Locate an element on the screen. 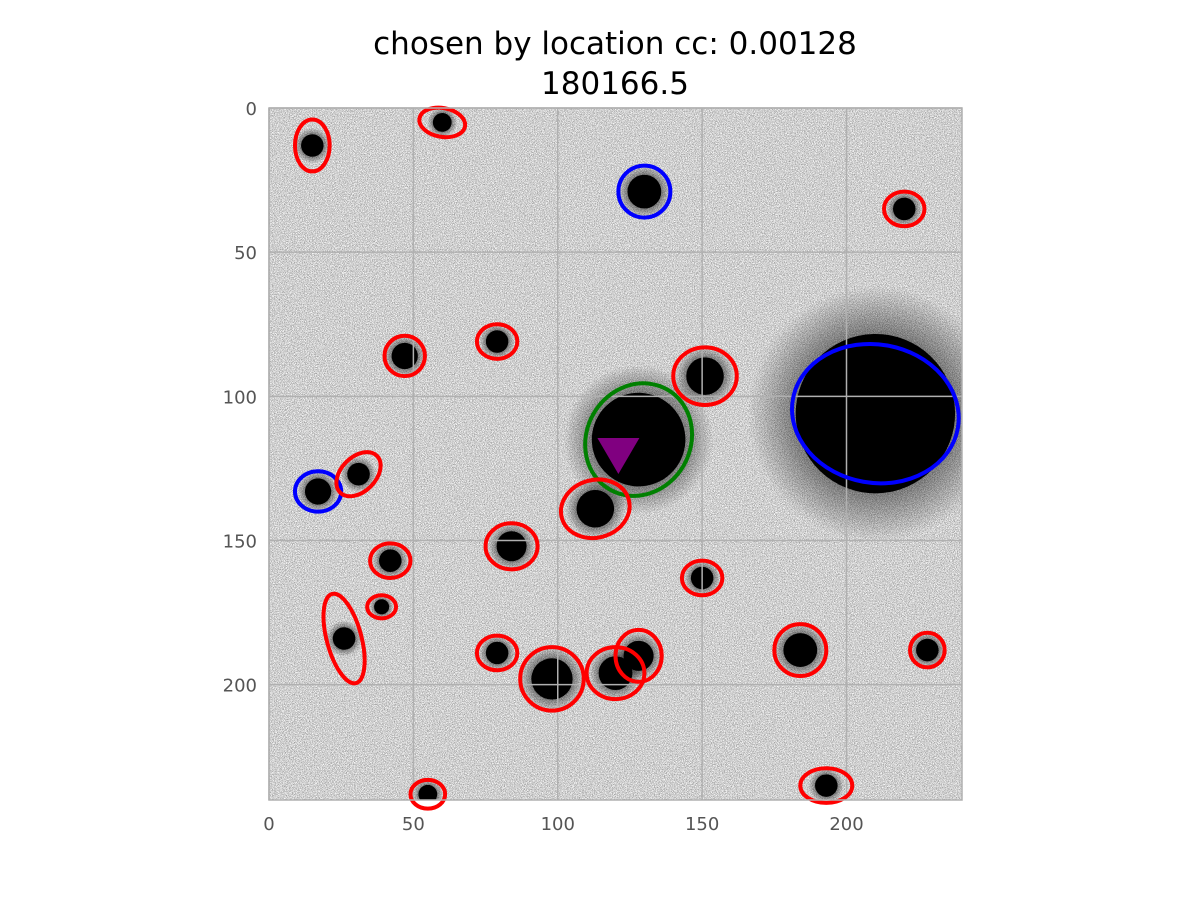 Image resolution: width=1200 pixels, height=900 pixels. x-tick-label: 100 is located at coordinates (558, 824).